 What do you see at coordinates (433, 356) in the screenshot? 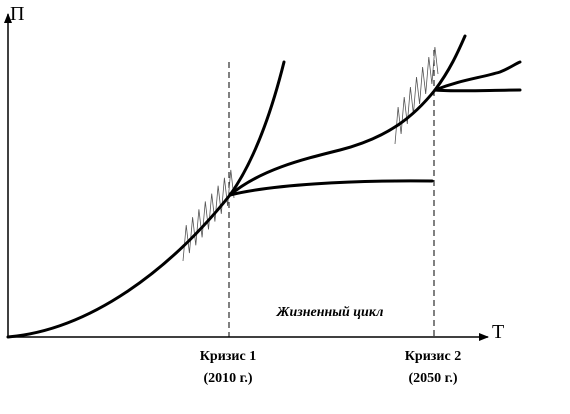
I see `crisis-label: Кризис 2` at bounding box center [433, 356].